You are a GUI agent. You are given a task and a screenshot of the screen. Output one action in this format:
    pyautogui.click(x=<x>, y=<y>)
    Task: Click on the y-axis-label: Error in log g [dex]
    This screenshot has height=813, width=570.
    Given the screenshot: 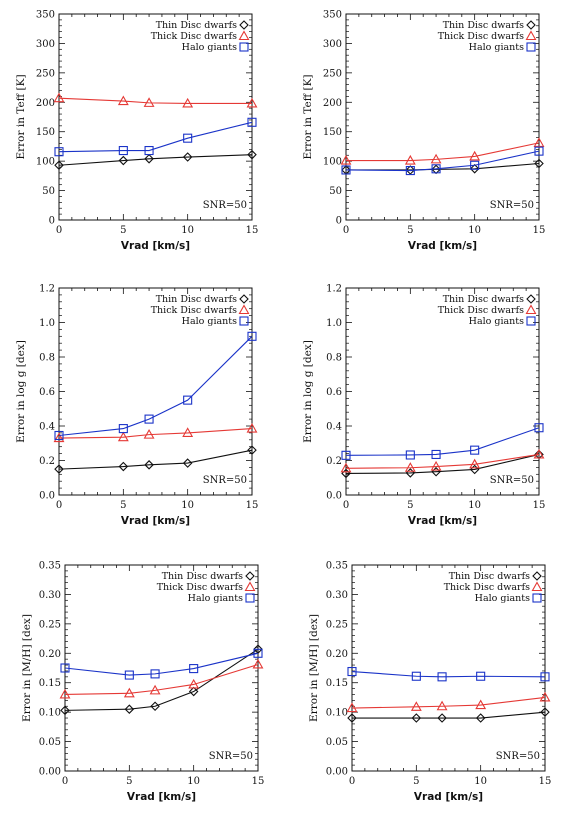 What is the action you would take?
    pyautogui.click(x=21, y=391)
    